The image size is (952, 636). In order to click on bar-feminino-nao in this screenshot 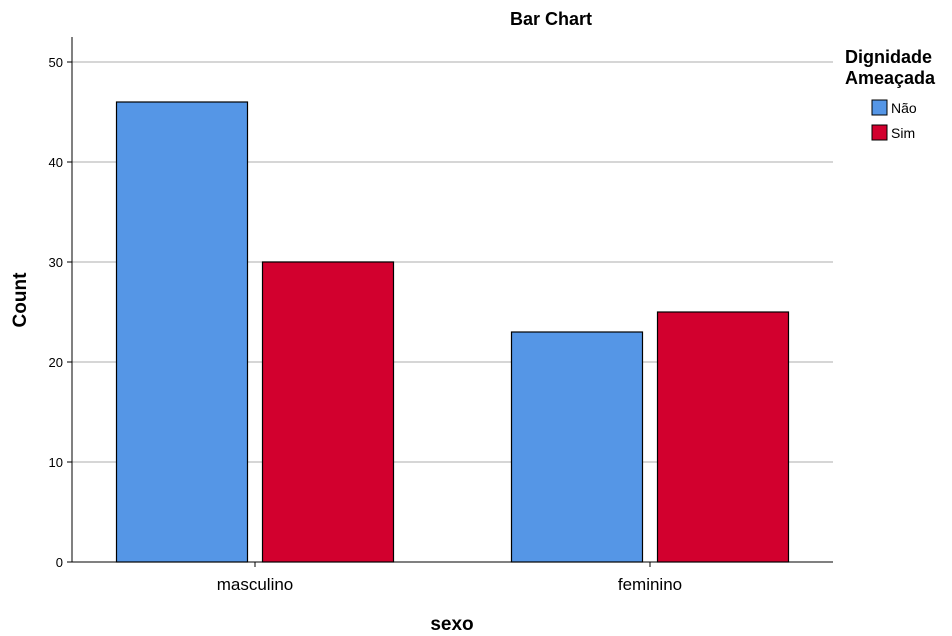, I will do `click(577, 447)`.